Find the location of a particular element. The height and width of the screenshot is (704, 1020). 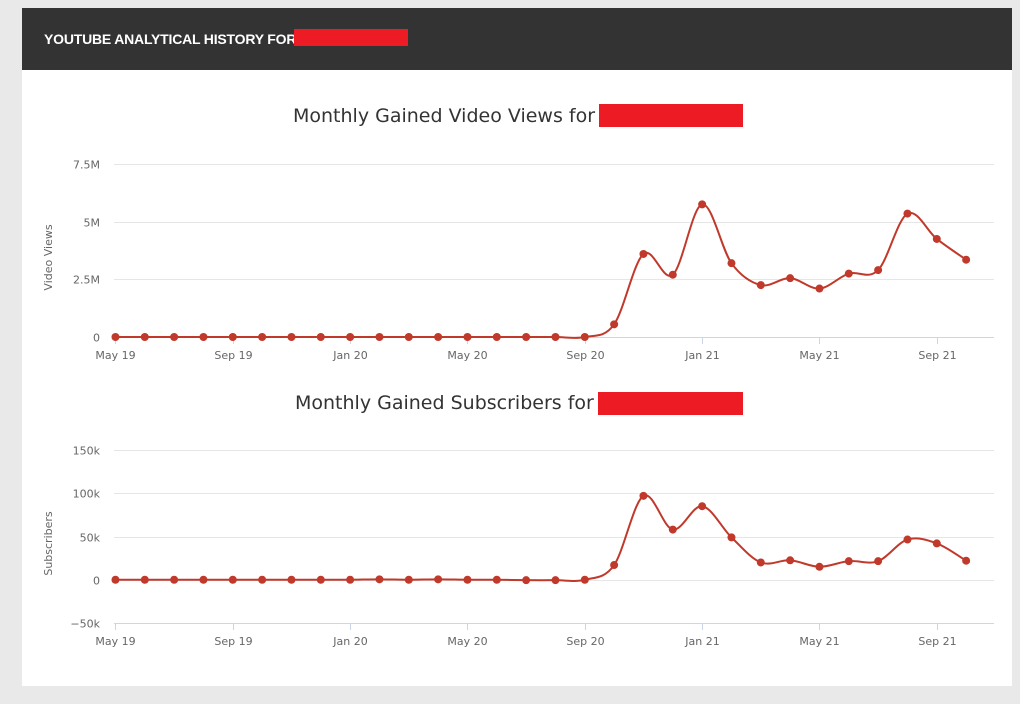

subscribers-title-redaction is located at coordinates (670, 403).